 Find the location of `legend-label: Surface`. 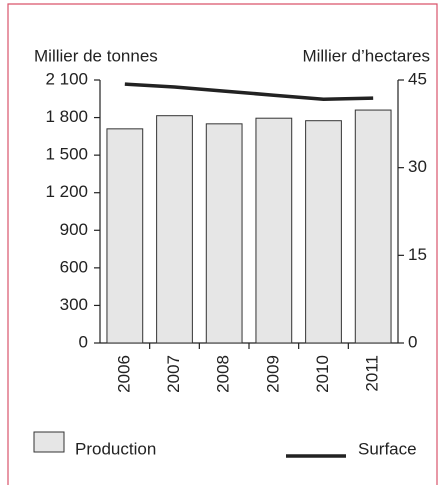

legend-label: Surface is located at coordinates (387, 448).